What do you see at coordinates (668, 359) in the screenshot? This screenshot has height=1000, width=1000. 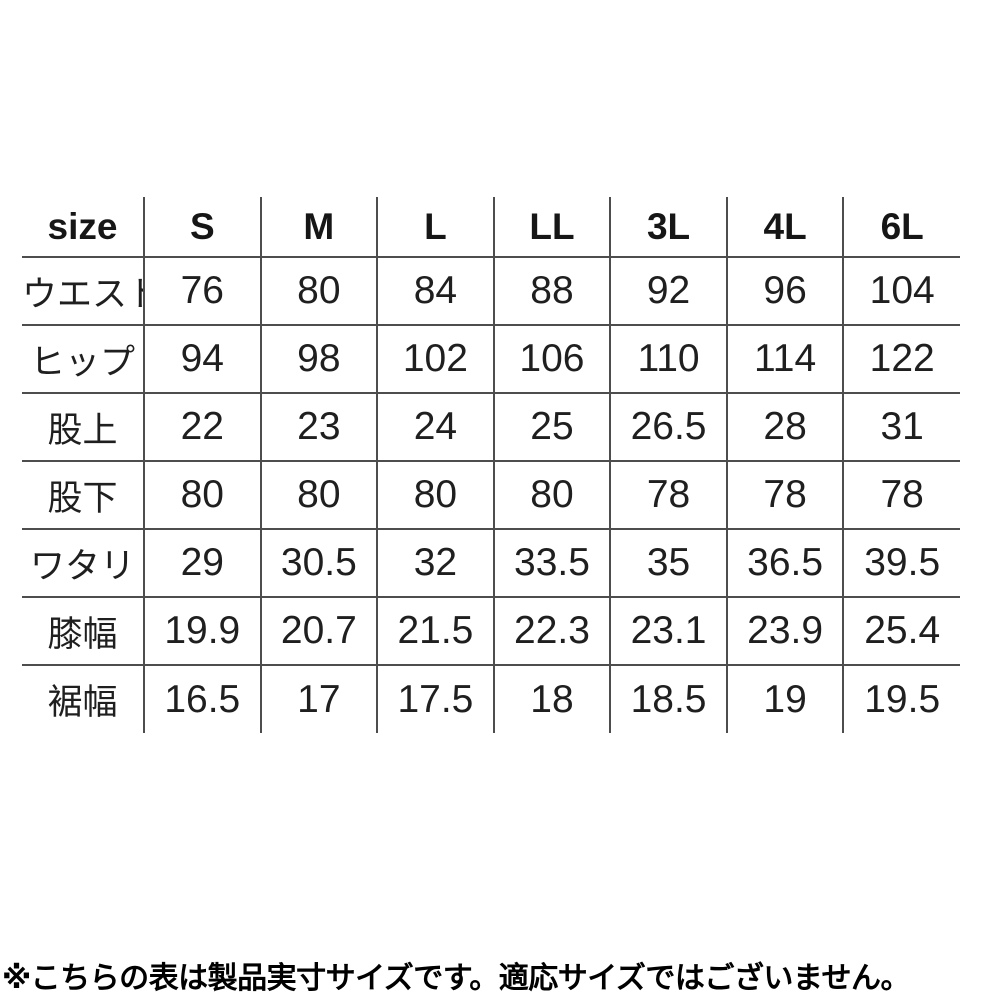 I see `cell-value: 110` at bounding box center [668, 359].